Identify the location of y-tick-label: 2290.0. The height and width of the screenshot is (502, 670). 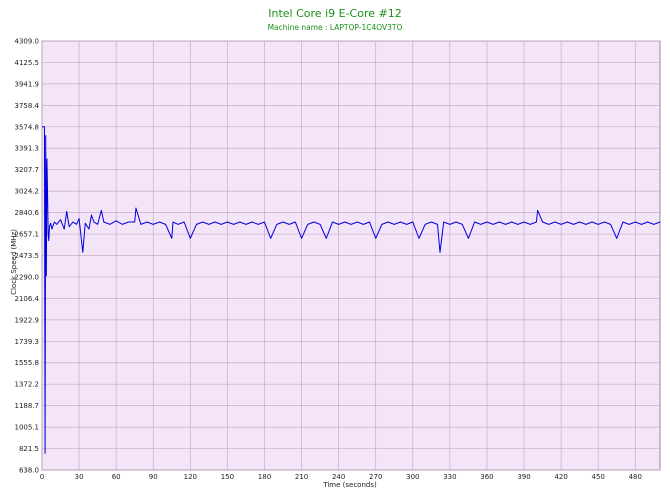
(27, 277).